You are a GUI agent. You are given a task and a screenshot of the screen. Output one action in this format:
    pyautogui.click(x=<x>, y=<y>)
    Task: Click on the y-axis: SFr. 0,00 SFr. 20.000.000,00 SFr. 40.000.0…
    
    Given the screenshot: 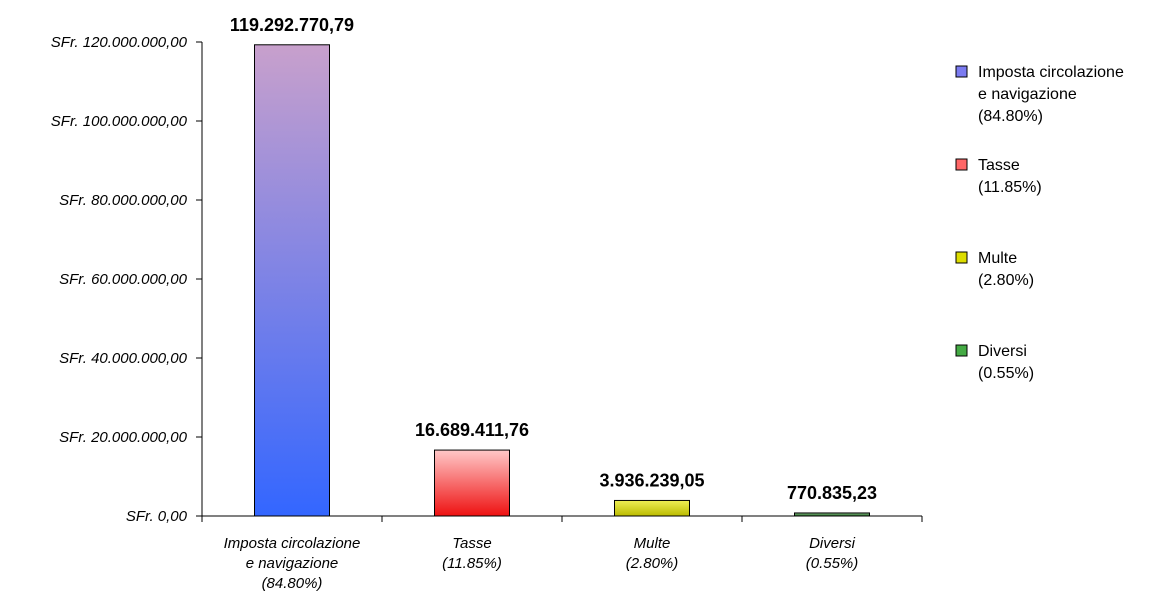 What is the action you would take?
    pyautogui.click(x=127, y=279)
    